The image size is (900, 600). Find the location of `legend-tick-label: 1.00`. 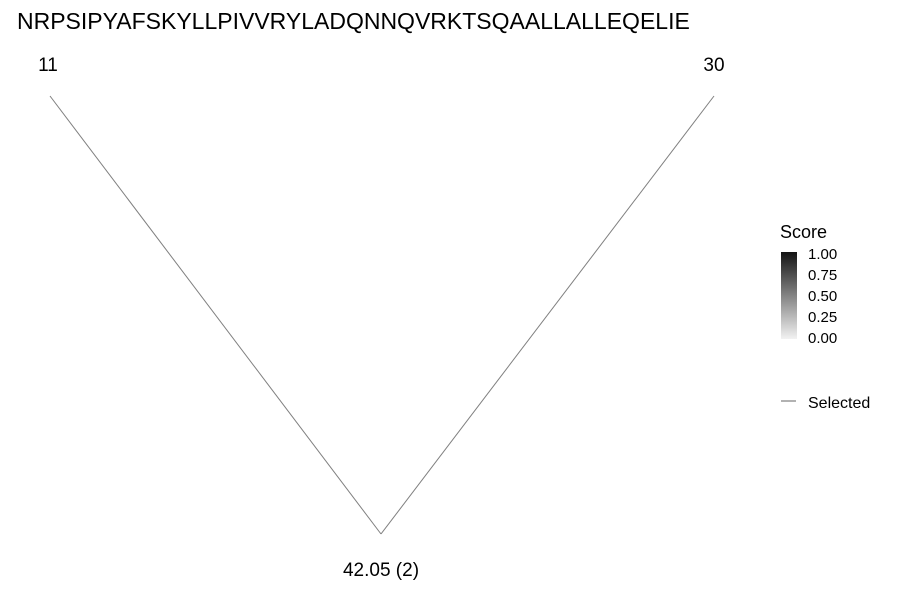

legend-tick-label: 1.00 is located at coordinates (822, 254).